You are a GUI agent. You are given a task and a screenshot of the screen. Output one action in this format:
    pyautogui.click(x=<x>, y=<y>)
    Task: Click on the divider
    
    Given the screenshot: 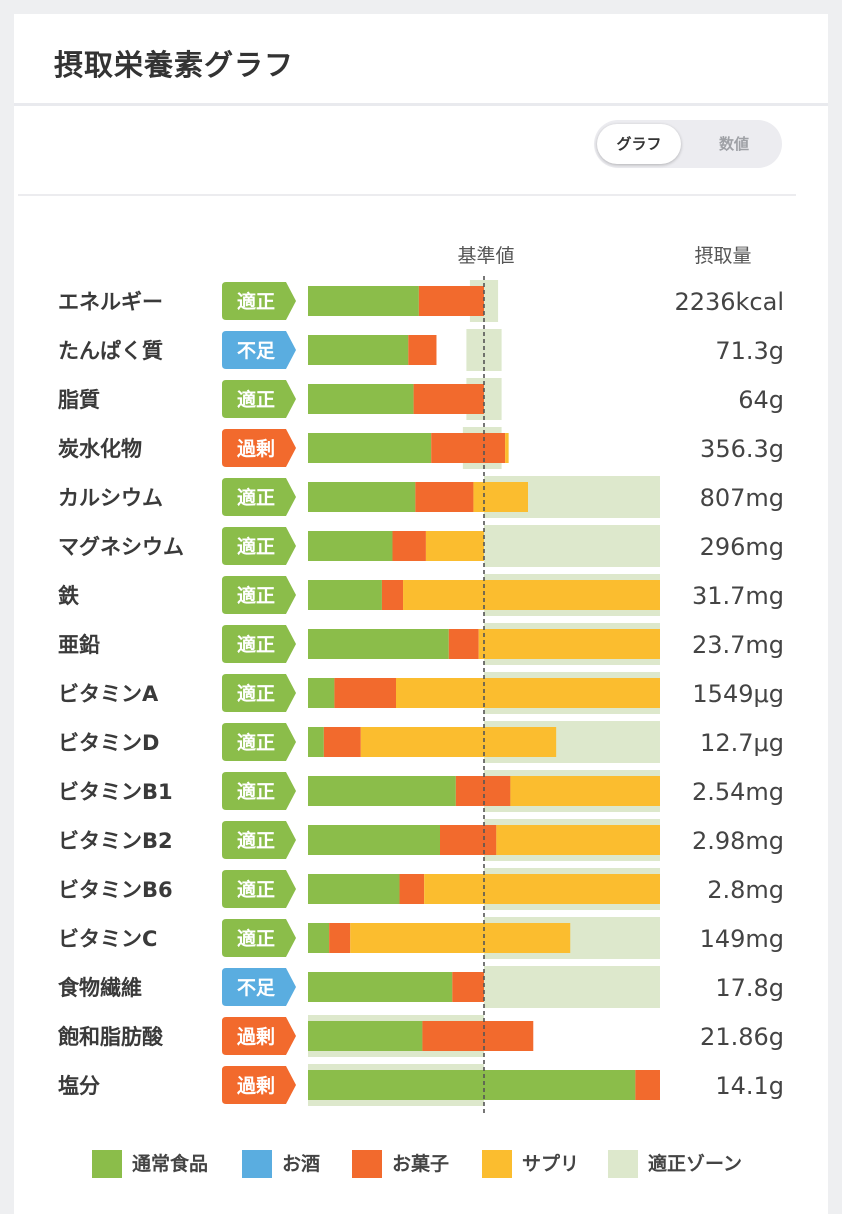 What is the action you would take?
    pyautogui.click(x=407, y=195)
    